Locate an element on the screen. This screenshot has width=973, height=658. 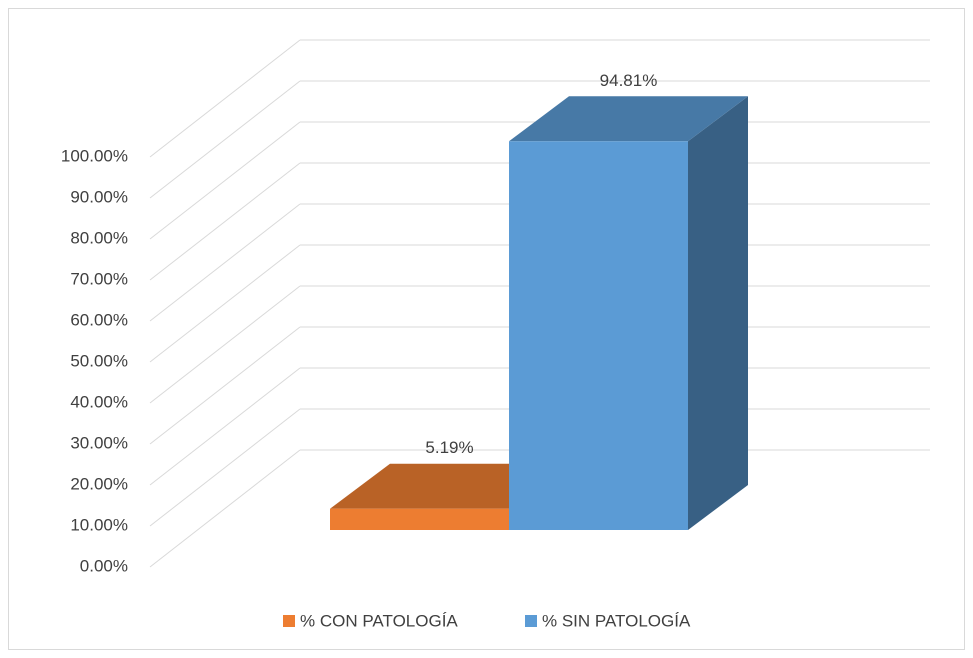
y-tick-label: 40.00% is located at coordinates (99, 401).